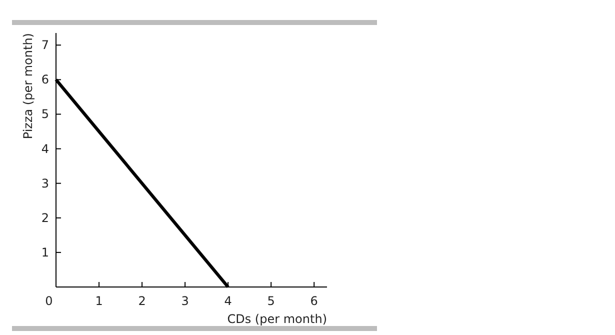 Image resolution: width=615 pixels, height=335 pixels. Describe the element at coordinates (45, 45) in the screenshot. I see `y-tick-label: 7` at that location.